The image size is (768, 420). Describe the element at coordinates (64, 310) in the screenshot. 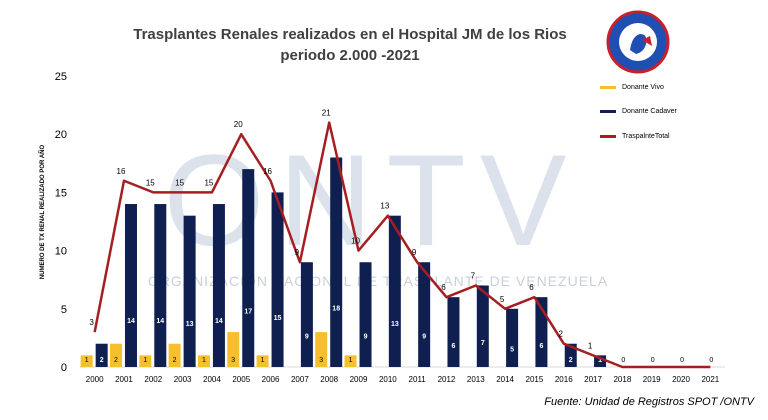

I see `y-tick-label: 5` at that location.